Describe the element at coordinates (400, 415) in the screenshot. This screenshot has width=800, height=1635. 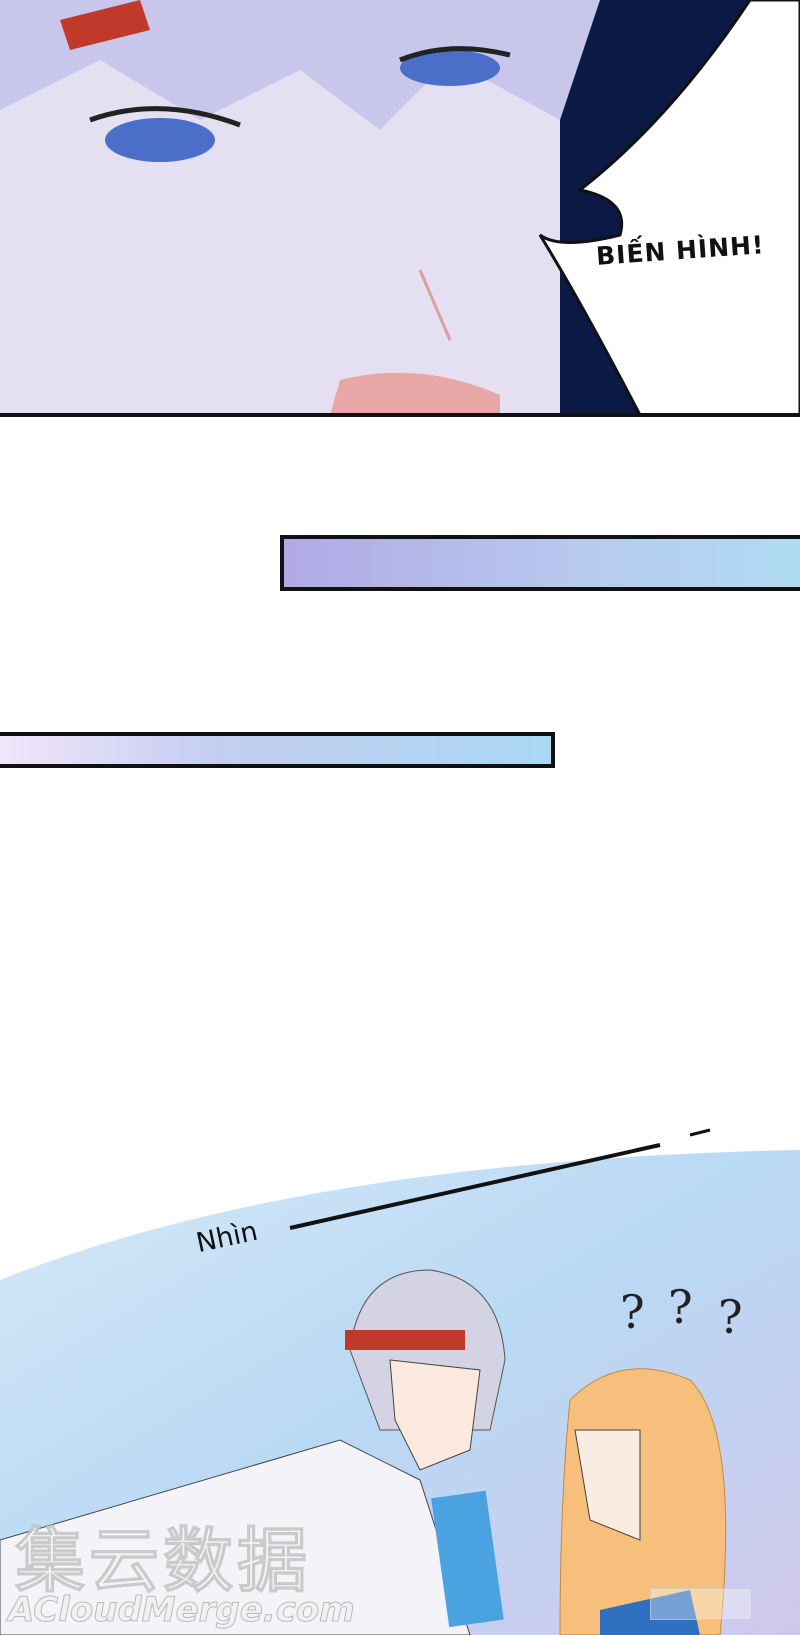
I see `panel-border` at that location.